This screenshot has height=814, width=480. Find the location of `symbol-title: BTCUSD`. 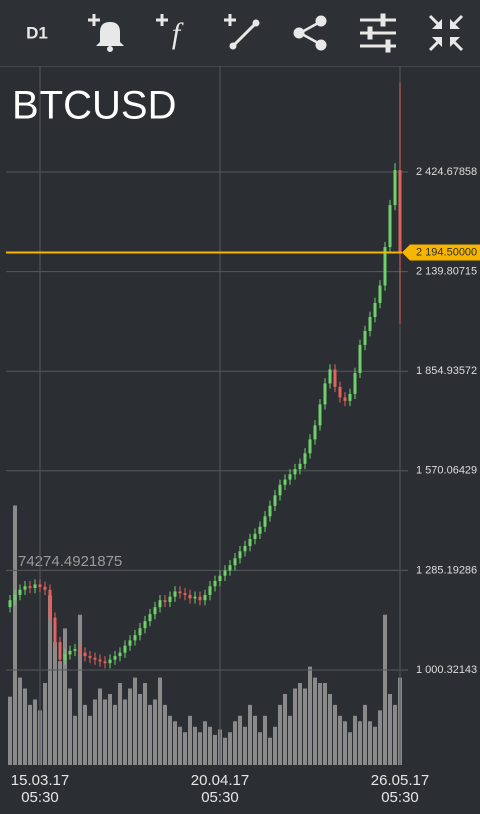

symbol-title: BTCUSD is located at coordinates (94, 106).